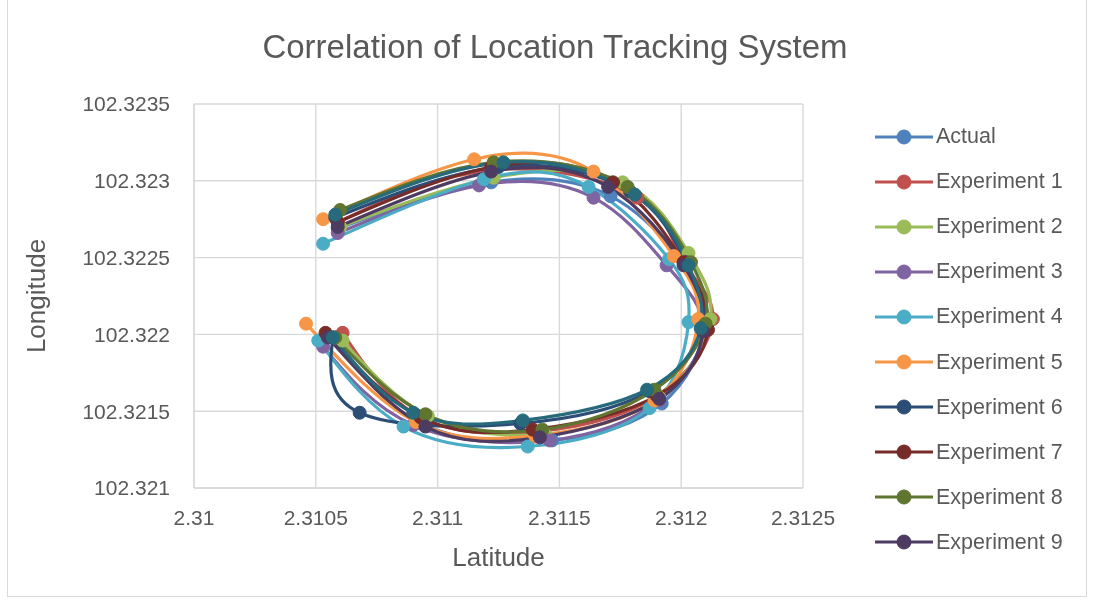 The image size is (1099, 603). What do you see at coordinates (966, 137) in the screenshot?
I see `legend-label: Actual` at bounding box center [966, 137].